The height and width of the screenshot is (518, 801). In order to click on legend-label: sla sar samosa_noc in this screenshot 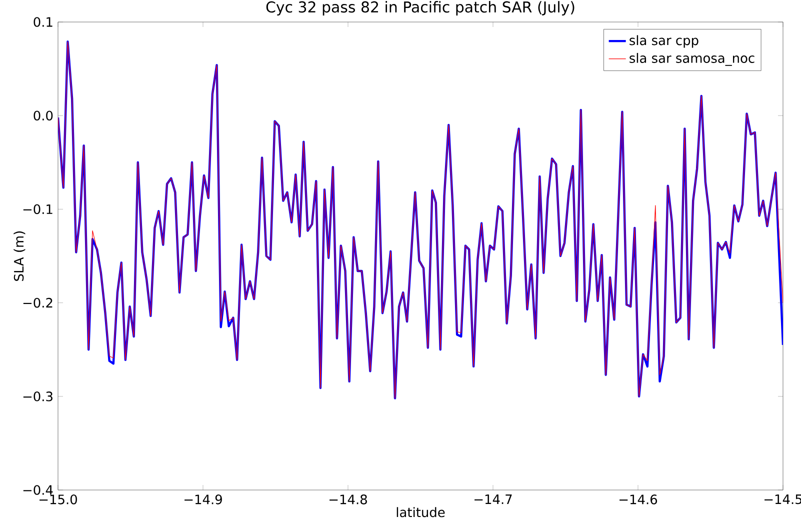, I will do `click(692, 59)`.